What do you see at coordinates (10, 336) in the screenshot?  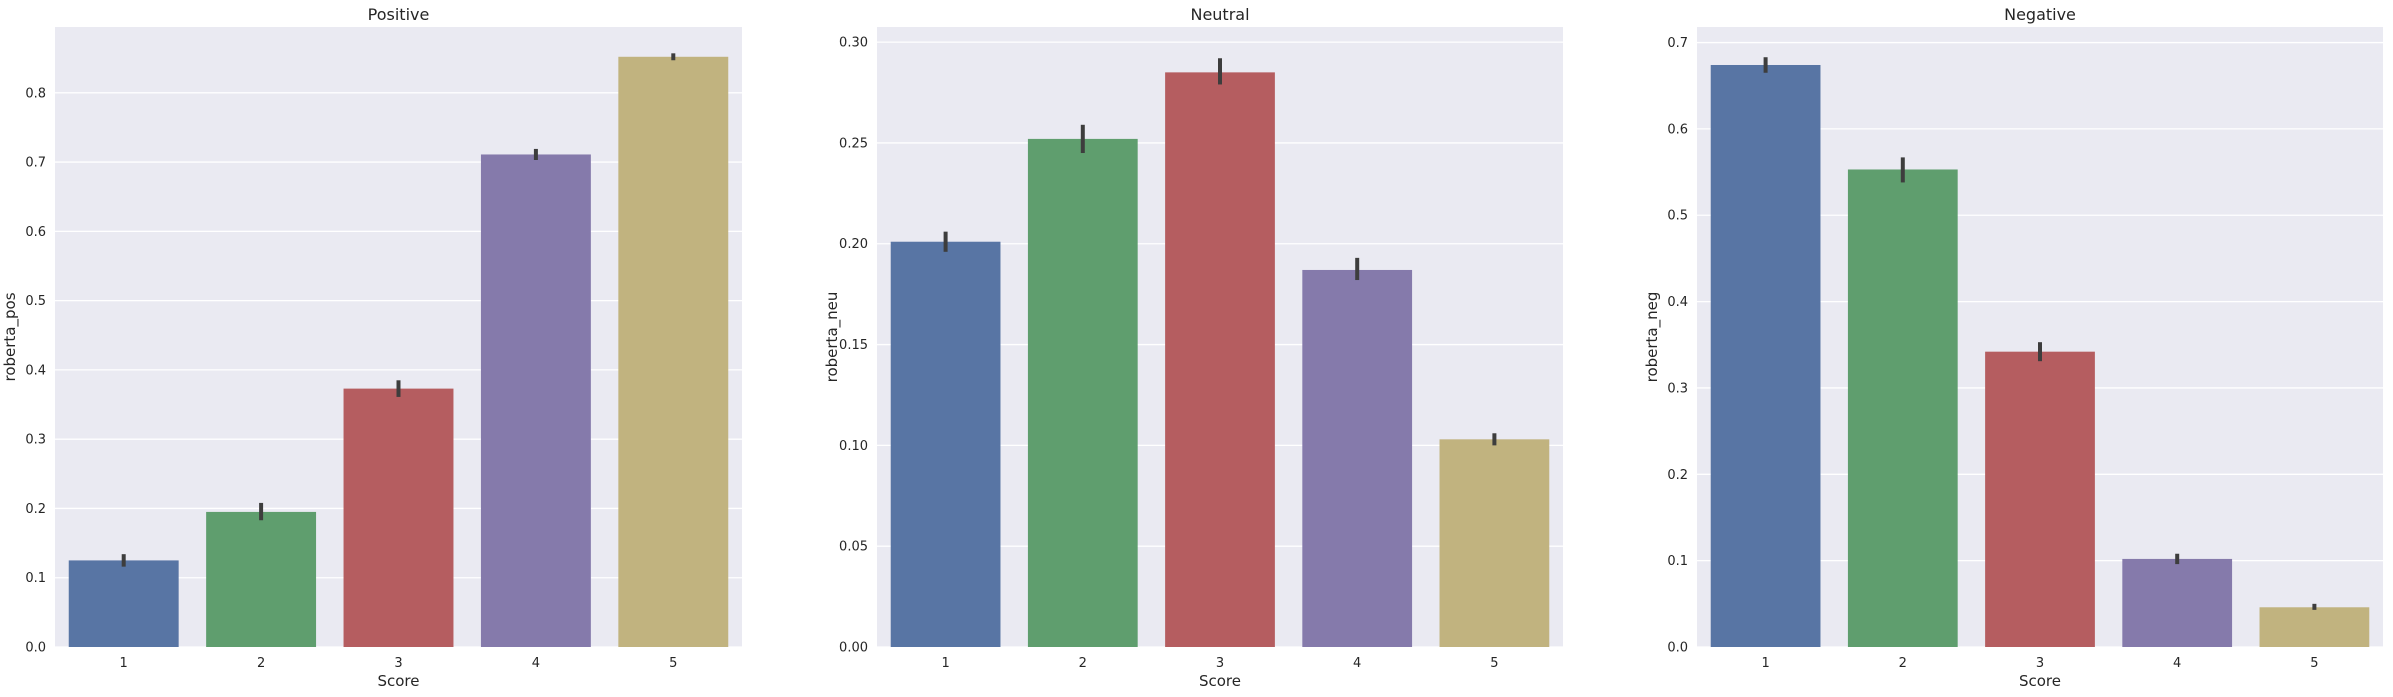 I see `y-axis-label: roberta_pos` at bounding box center [10, 336].